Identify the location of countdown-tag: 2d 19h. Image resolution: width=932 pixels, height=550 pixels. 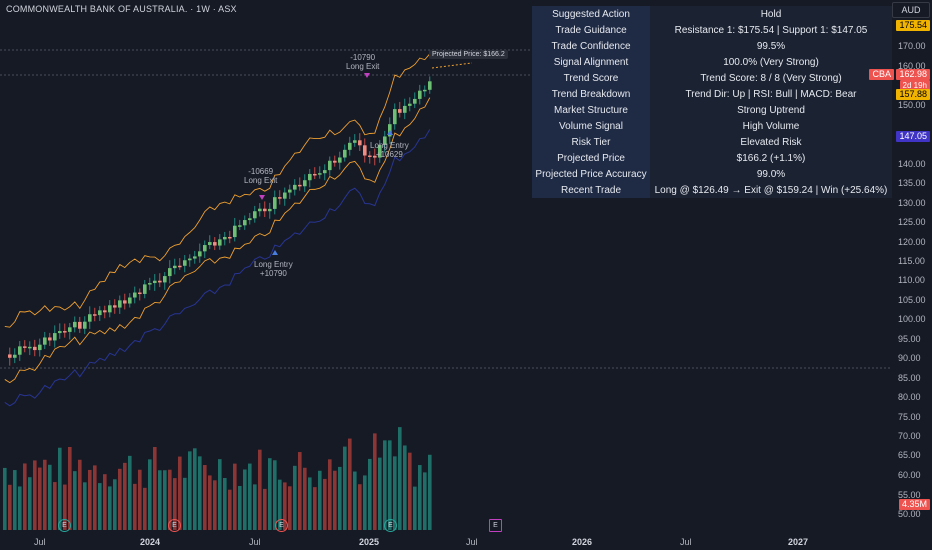
(914, 85).